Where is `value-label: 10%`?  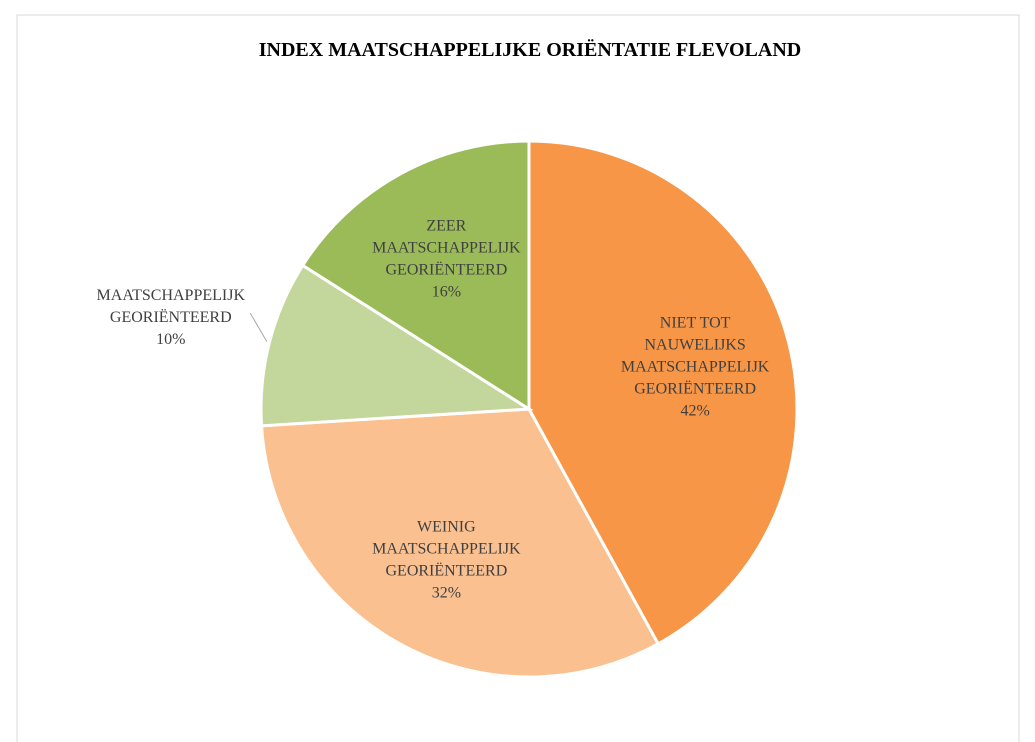 value-label: 10% is located at coordinates (170, 339).